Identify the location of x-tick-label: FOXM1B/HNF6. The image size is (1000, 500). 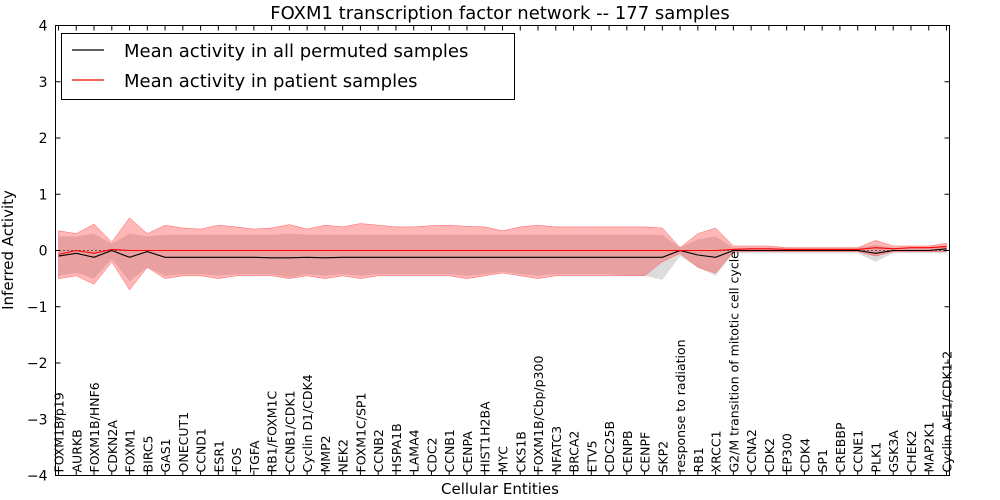
(94, 427).